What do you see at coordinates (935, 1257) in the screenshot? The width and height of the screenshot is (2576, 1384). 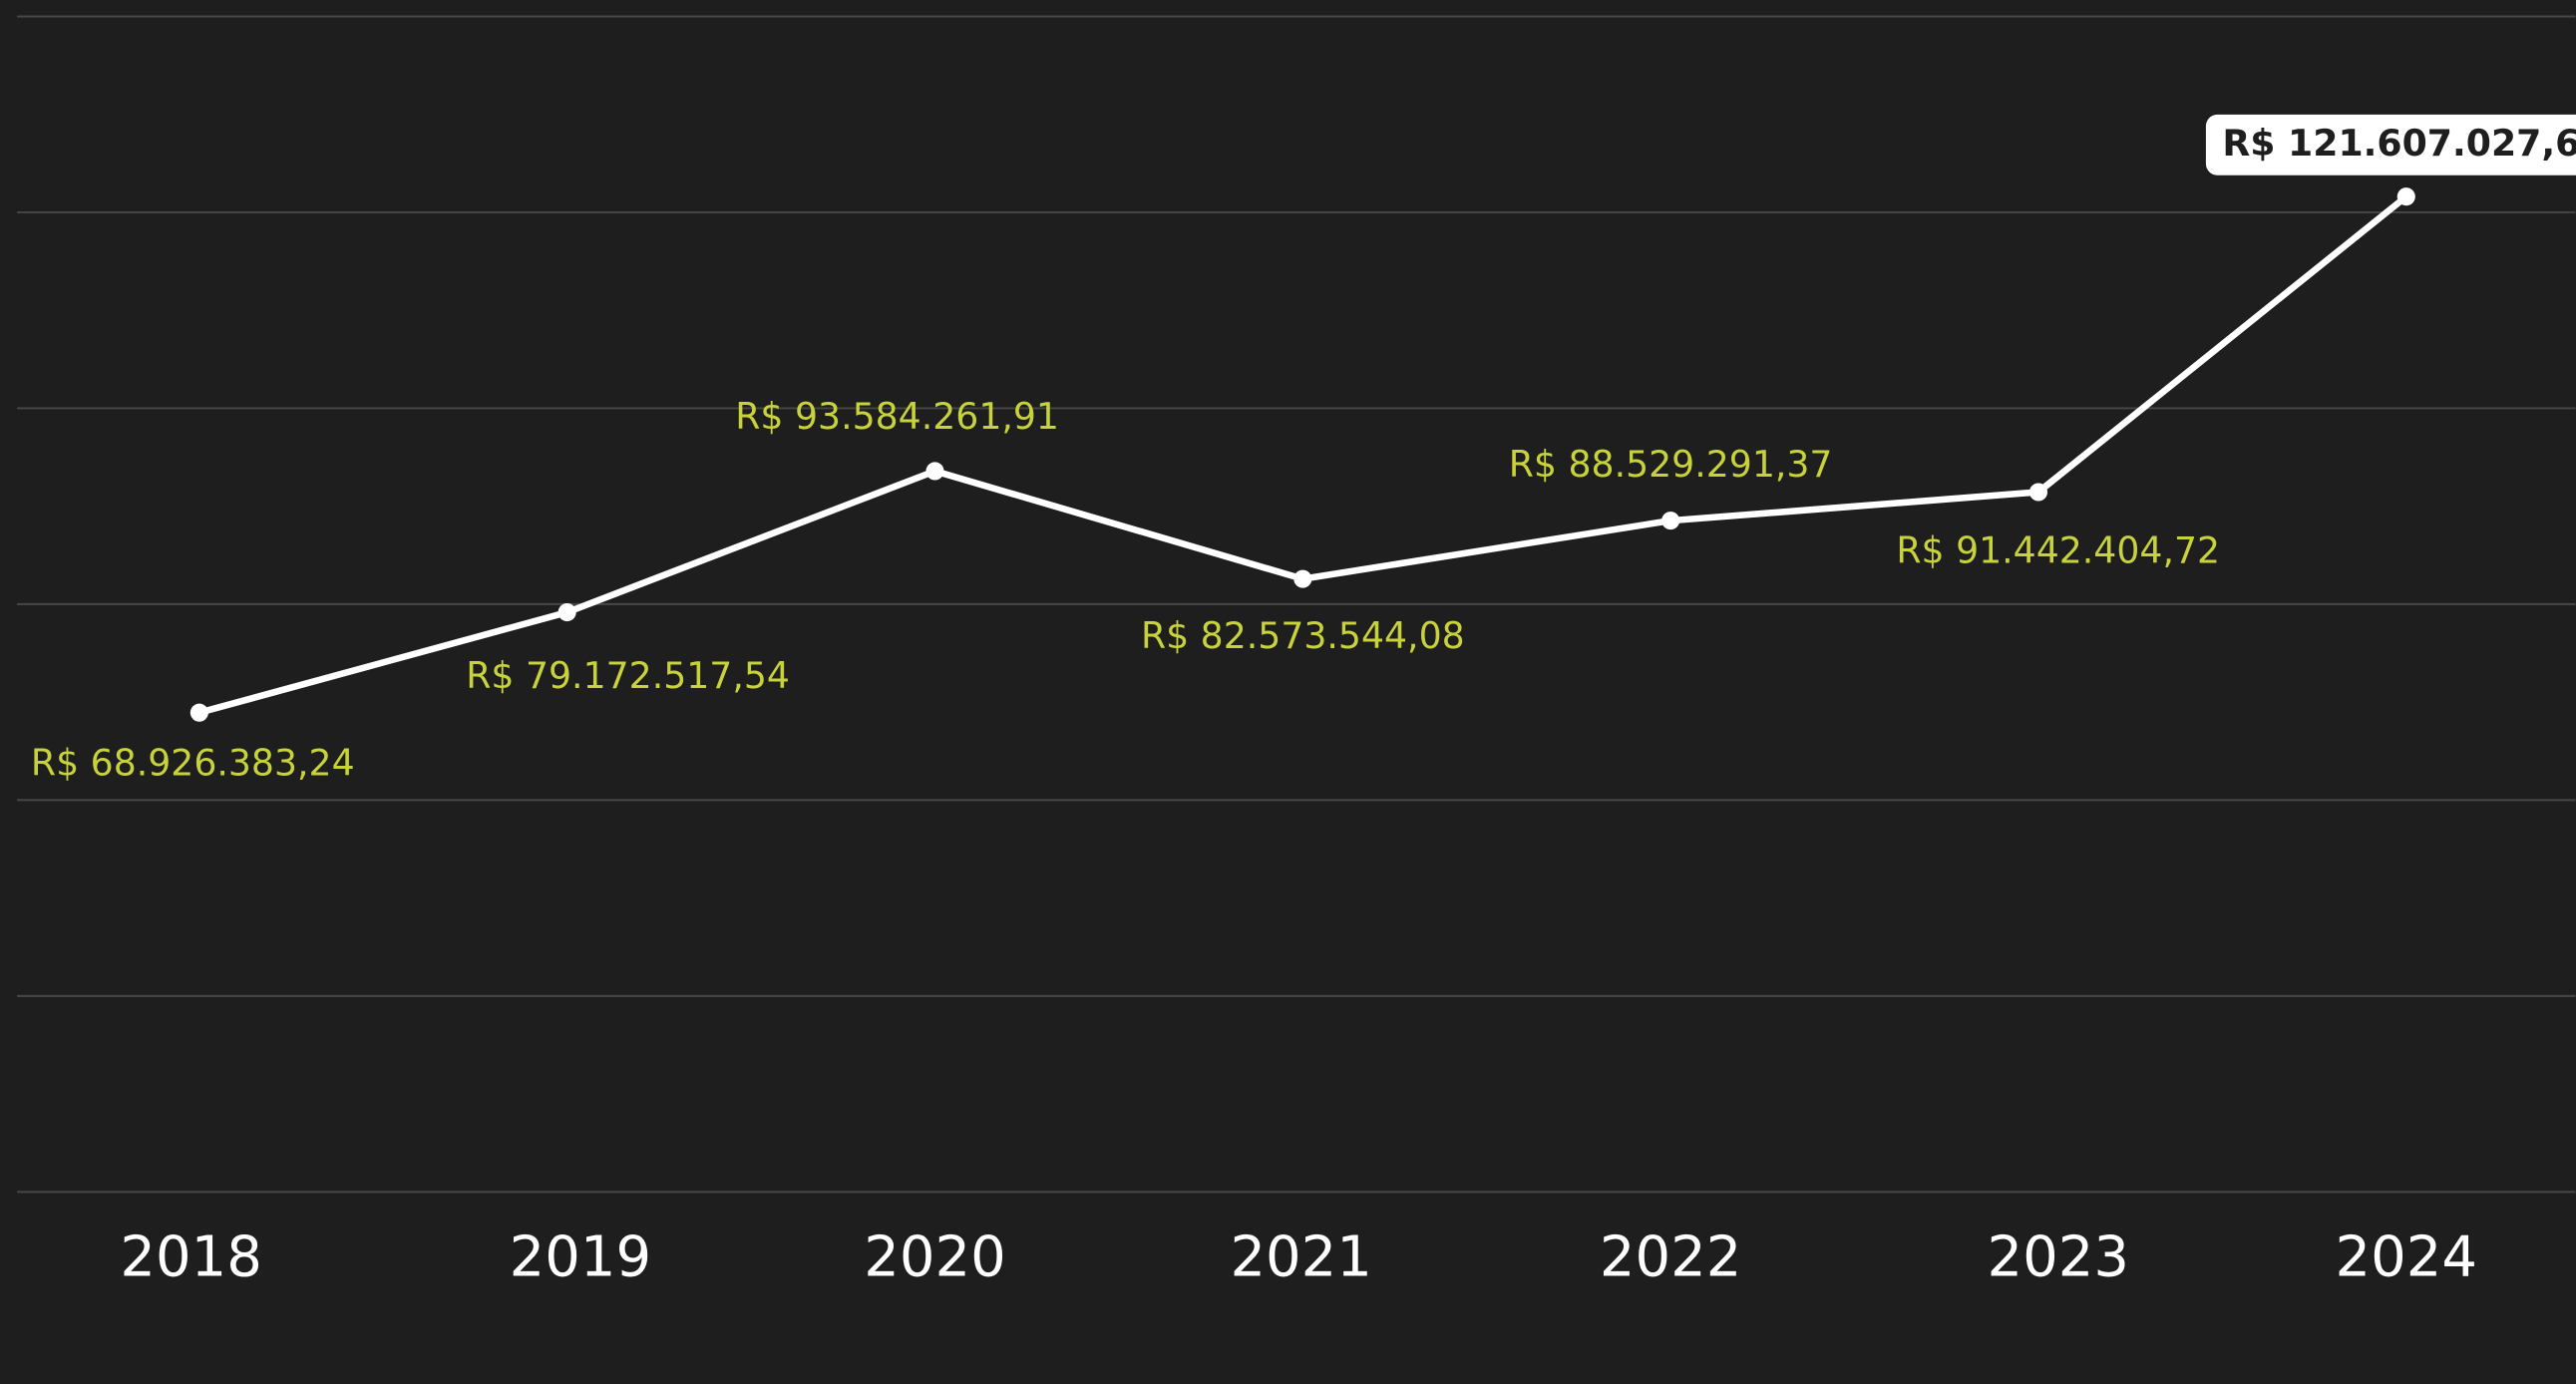 I see `x-tick-label: 2020` at bounding box center [935, 1257].